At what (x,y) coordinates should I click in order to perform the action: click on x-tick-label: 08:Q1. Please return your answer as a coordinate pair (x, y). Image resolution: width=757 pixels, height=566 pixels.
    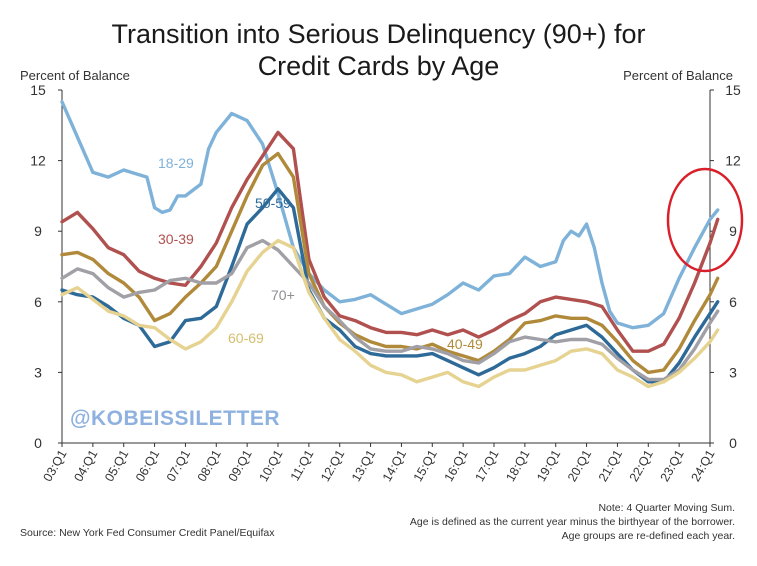
    Looking at the image, I should click on (209, 465).